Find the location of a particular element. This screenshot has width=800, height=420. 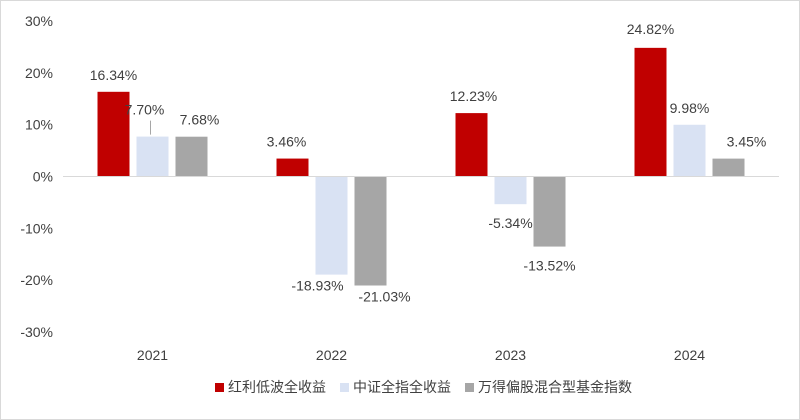

data-label: 24.82% is located at coordinates (650, 29).